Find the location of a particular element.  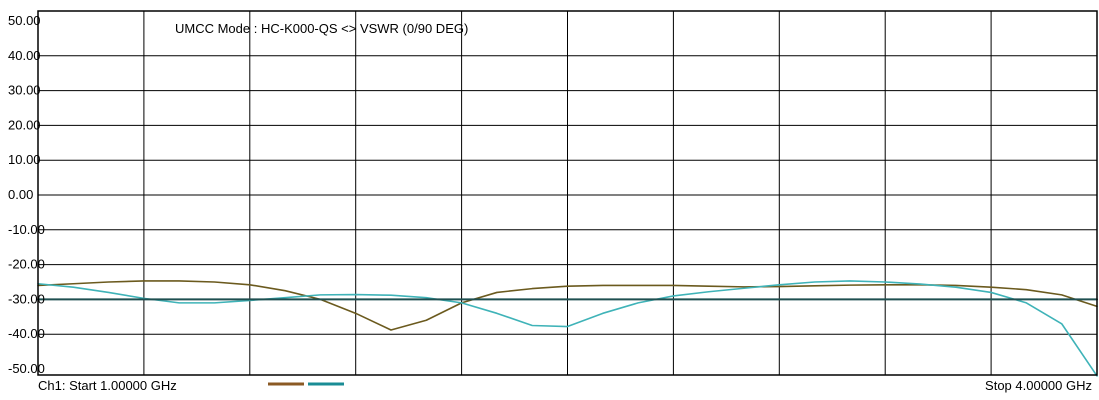

y-tick-label: -10.00 is located at coordinates (26, 229).